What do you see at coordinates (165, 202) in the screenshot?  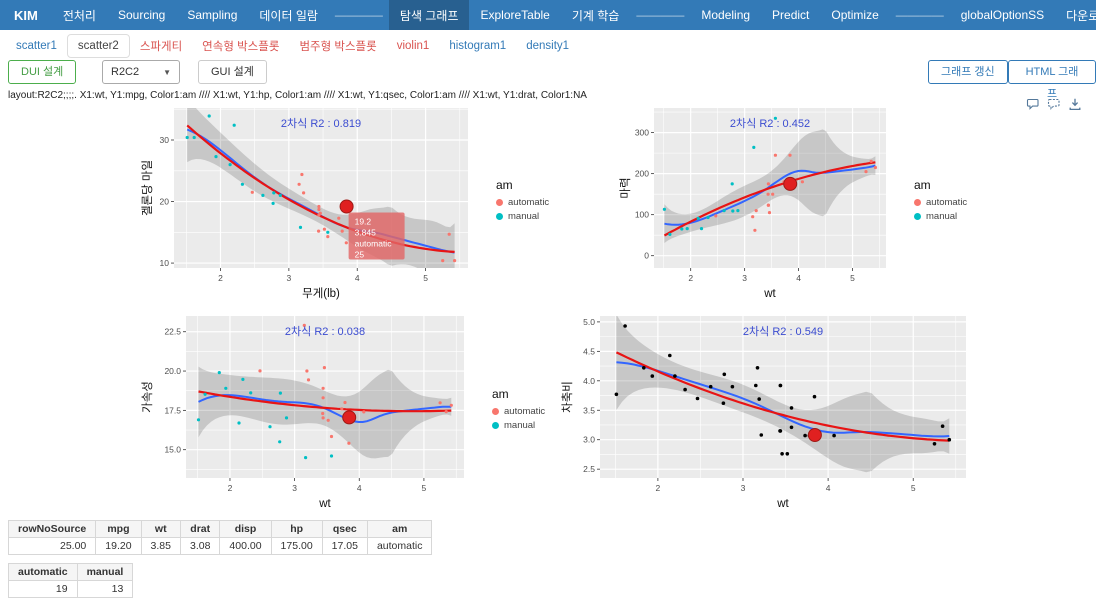 I see `svg-text: 20` at bounding box center [165, 202].